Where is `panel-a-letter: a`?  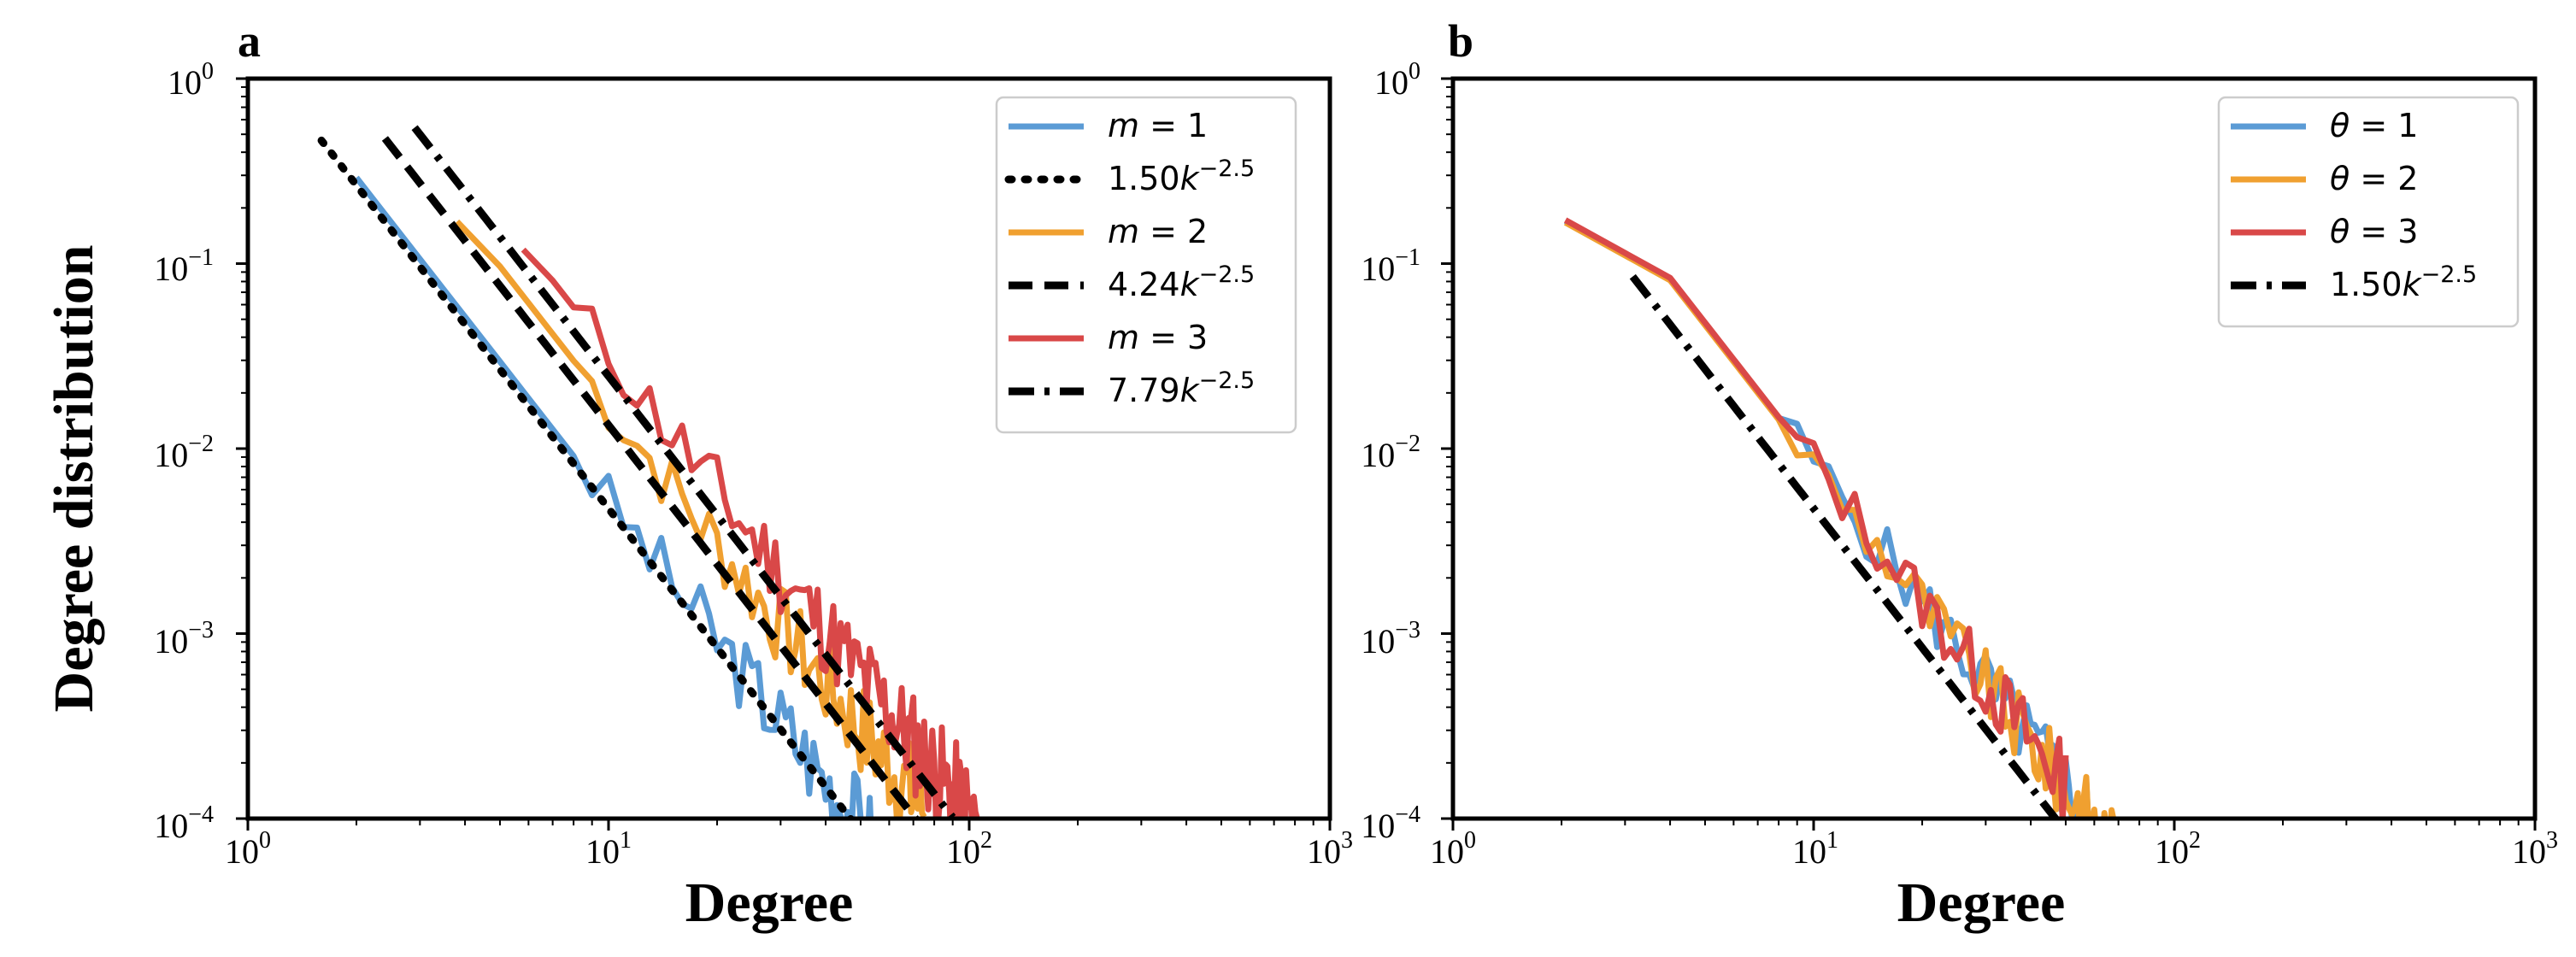
panel-a-letter: a is located at coordinates (249, 41).